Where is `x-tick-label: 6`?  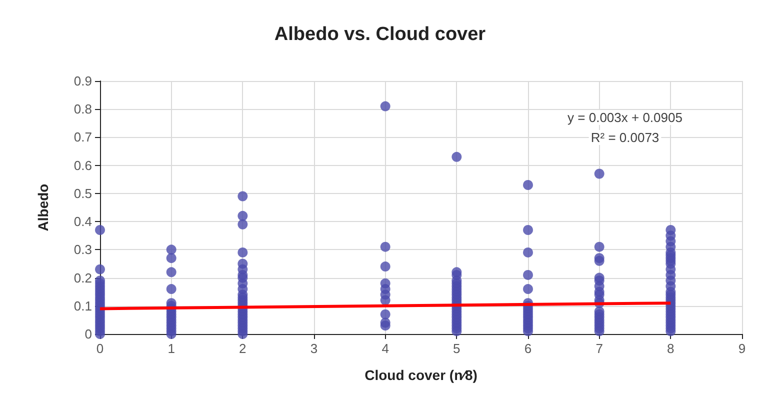
x-tick-label: 6 is located at coordinates (528, 348).